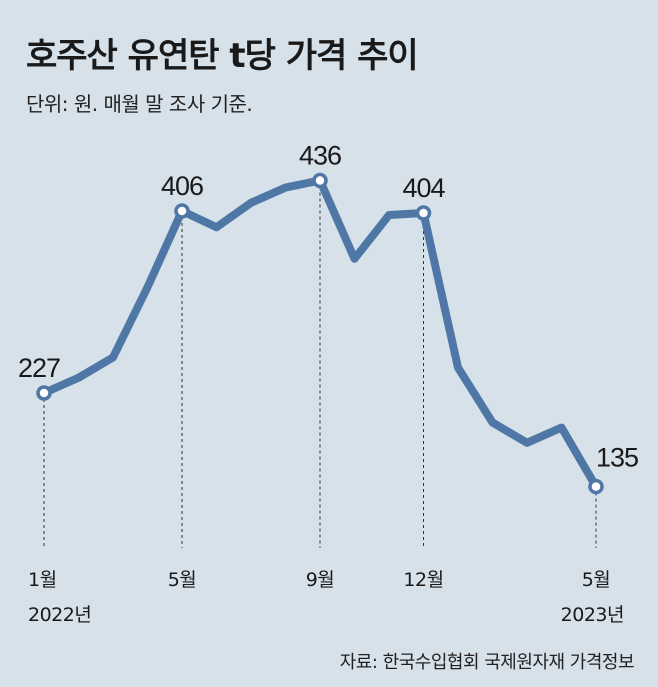  What do you see at coordinates (39, 368) in the screenshot?
I see `data-label: 227` at bounding box center [39, 368].